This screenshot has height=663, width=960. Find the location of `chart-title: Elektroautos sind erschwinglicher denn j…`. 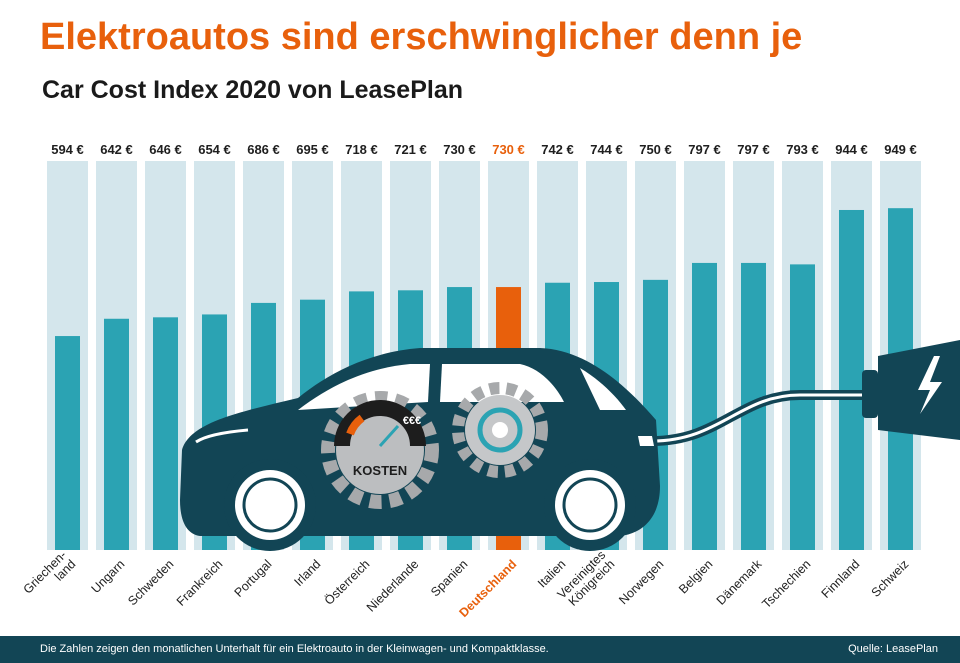

chart-title: Elektroautos sind erschwinglicher denn j… is located at coordinates (421, 37).